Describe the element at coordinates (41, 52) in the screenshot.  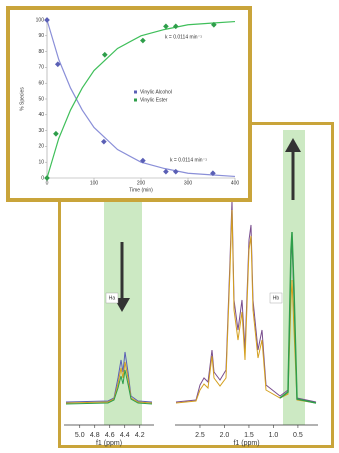
I see `y-tick-label: 80` at that location.